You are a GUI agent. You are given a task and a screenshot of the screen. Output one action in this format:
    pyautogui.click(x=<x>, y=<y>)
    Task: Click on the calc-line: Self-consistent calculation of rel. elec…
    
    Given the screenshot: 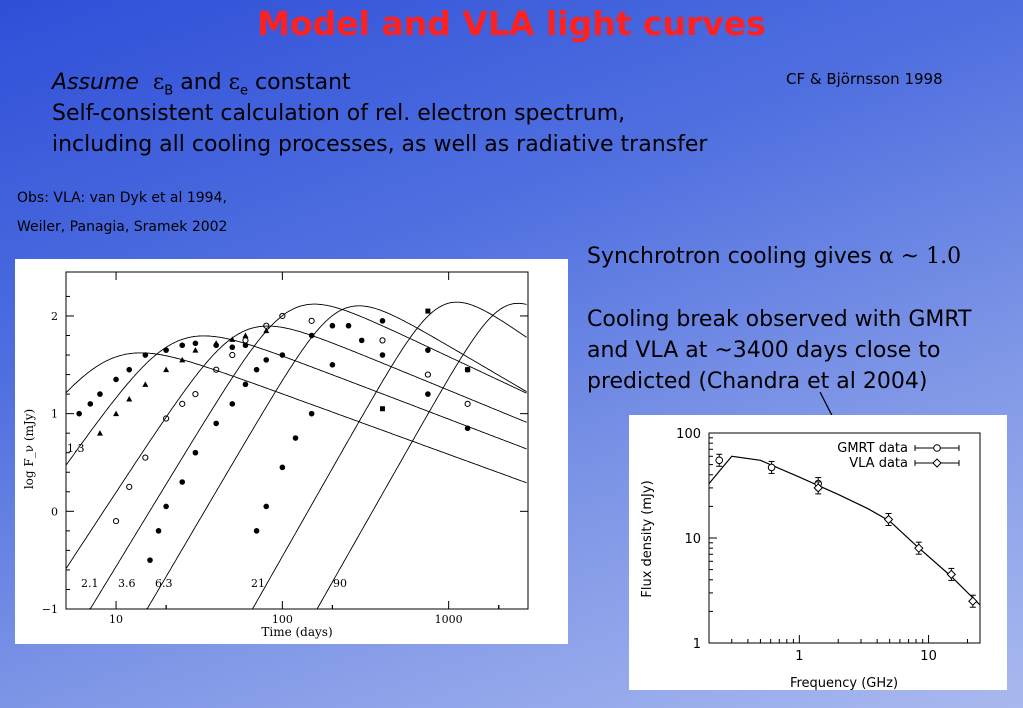 What is the action you would take?
    pyautogui.click(x=339, y=113)
    